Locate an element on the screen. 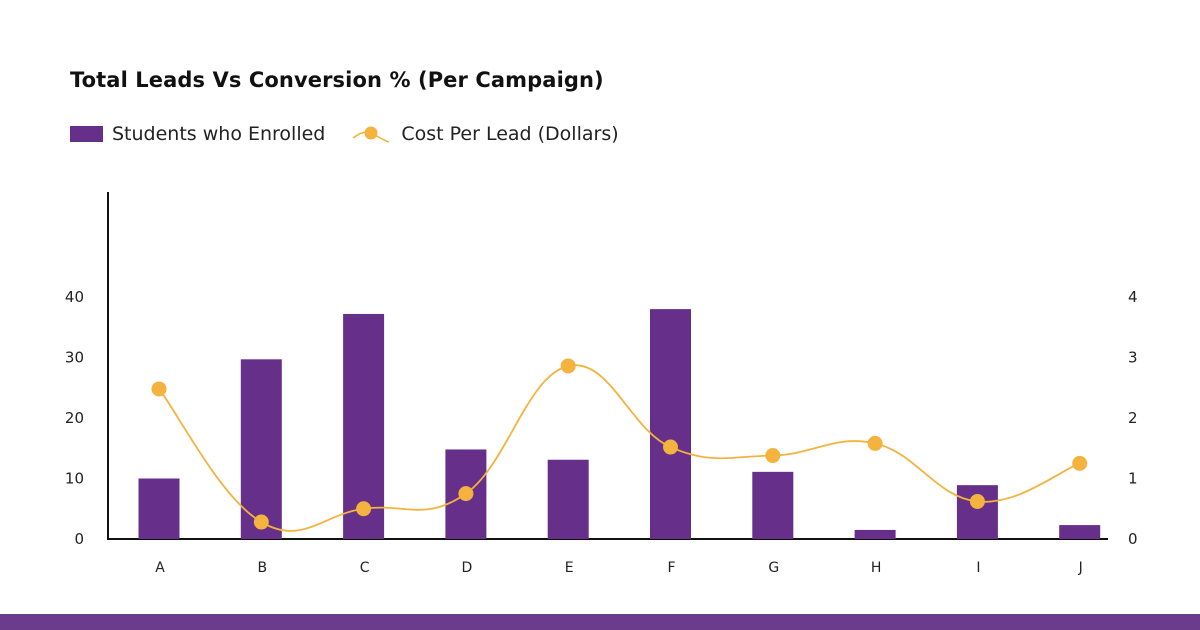 This screenshot has height=630, width=1200. point-H is located at coordinates (875, 443).